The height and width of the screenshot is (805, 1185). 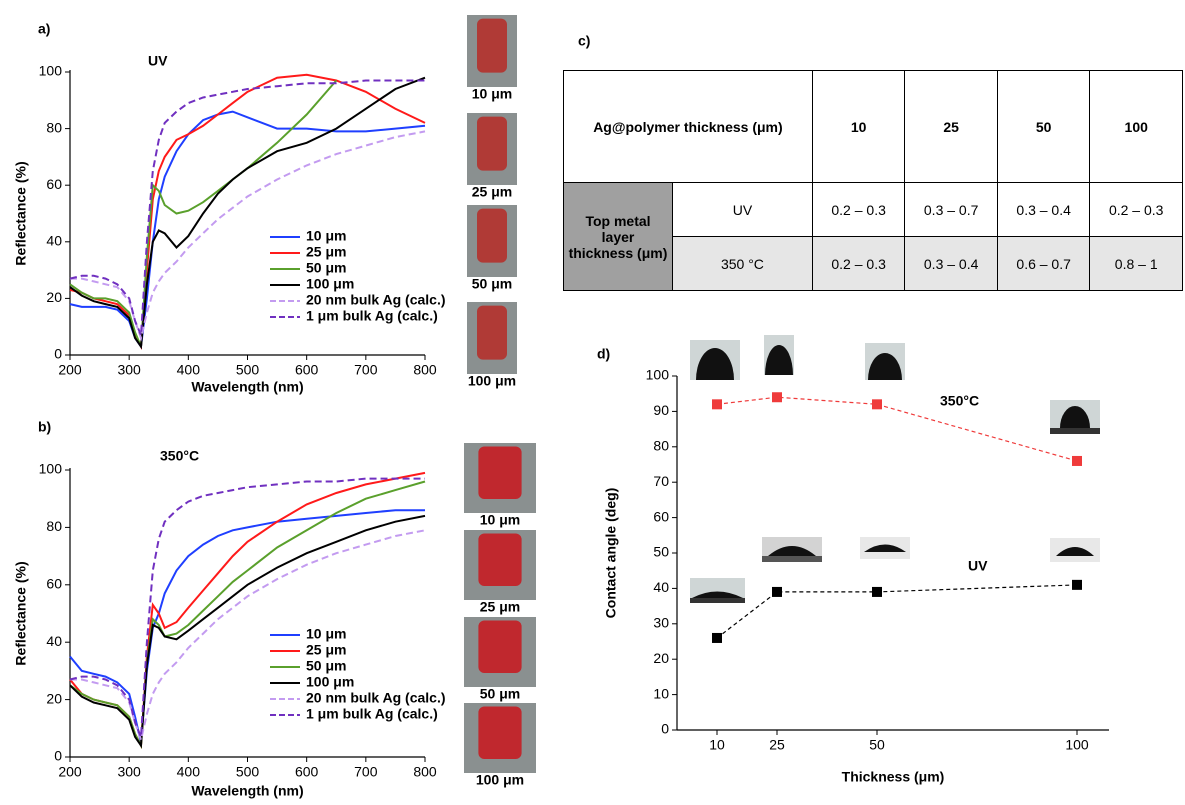 I want to click on photo-caption: 50 μm, so click(x=492, y=284).